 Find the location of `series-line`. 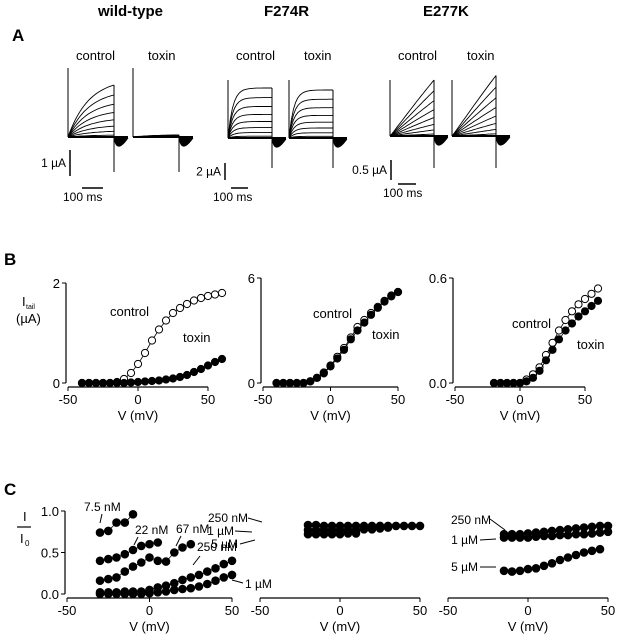

series-line is located at coordinates (546, 336).